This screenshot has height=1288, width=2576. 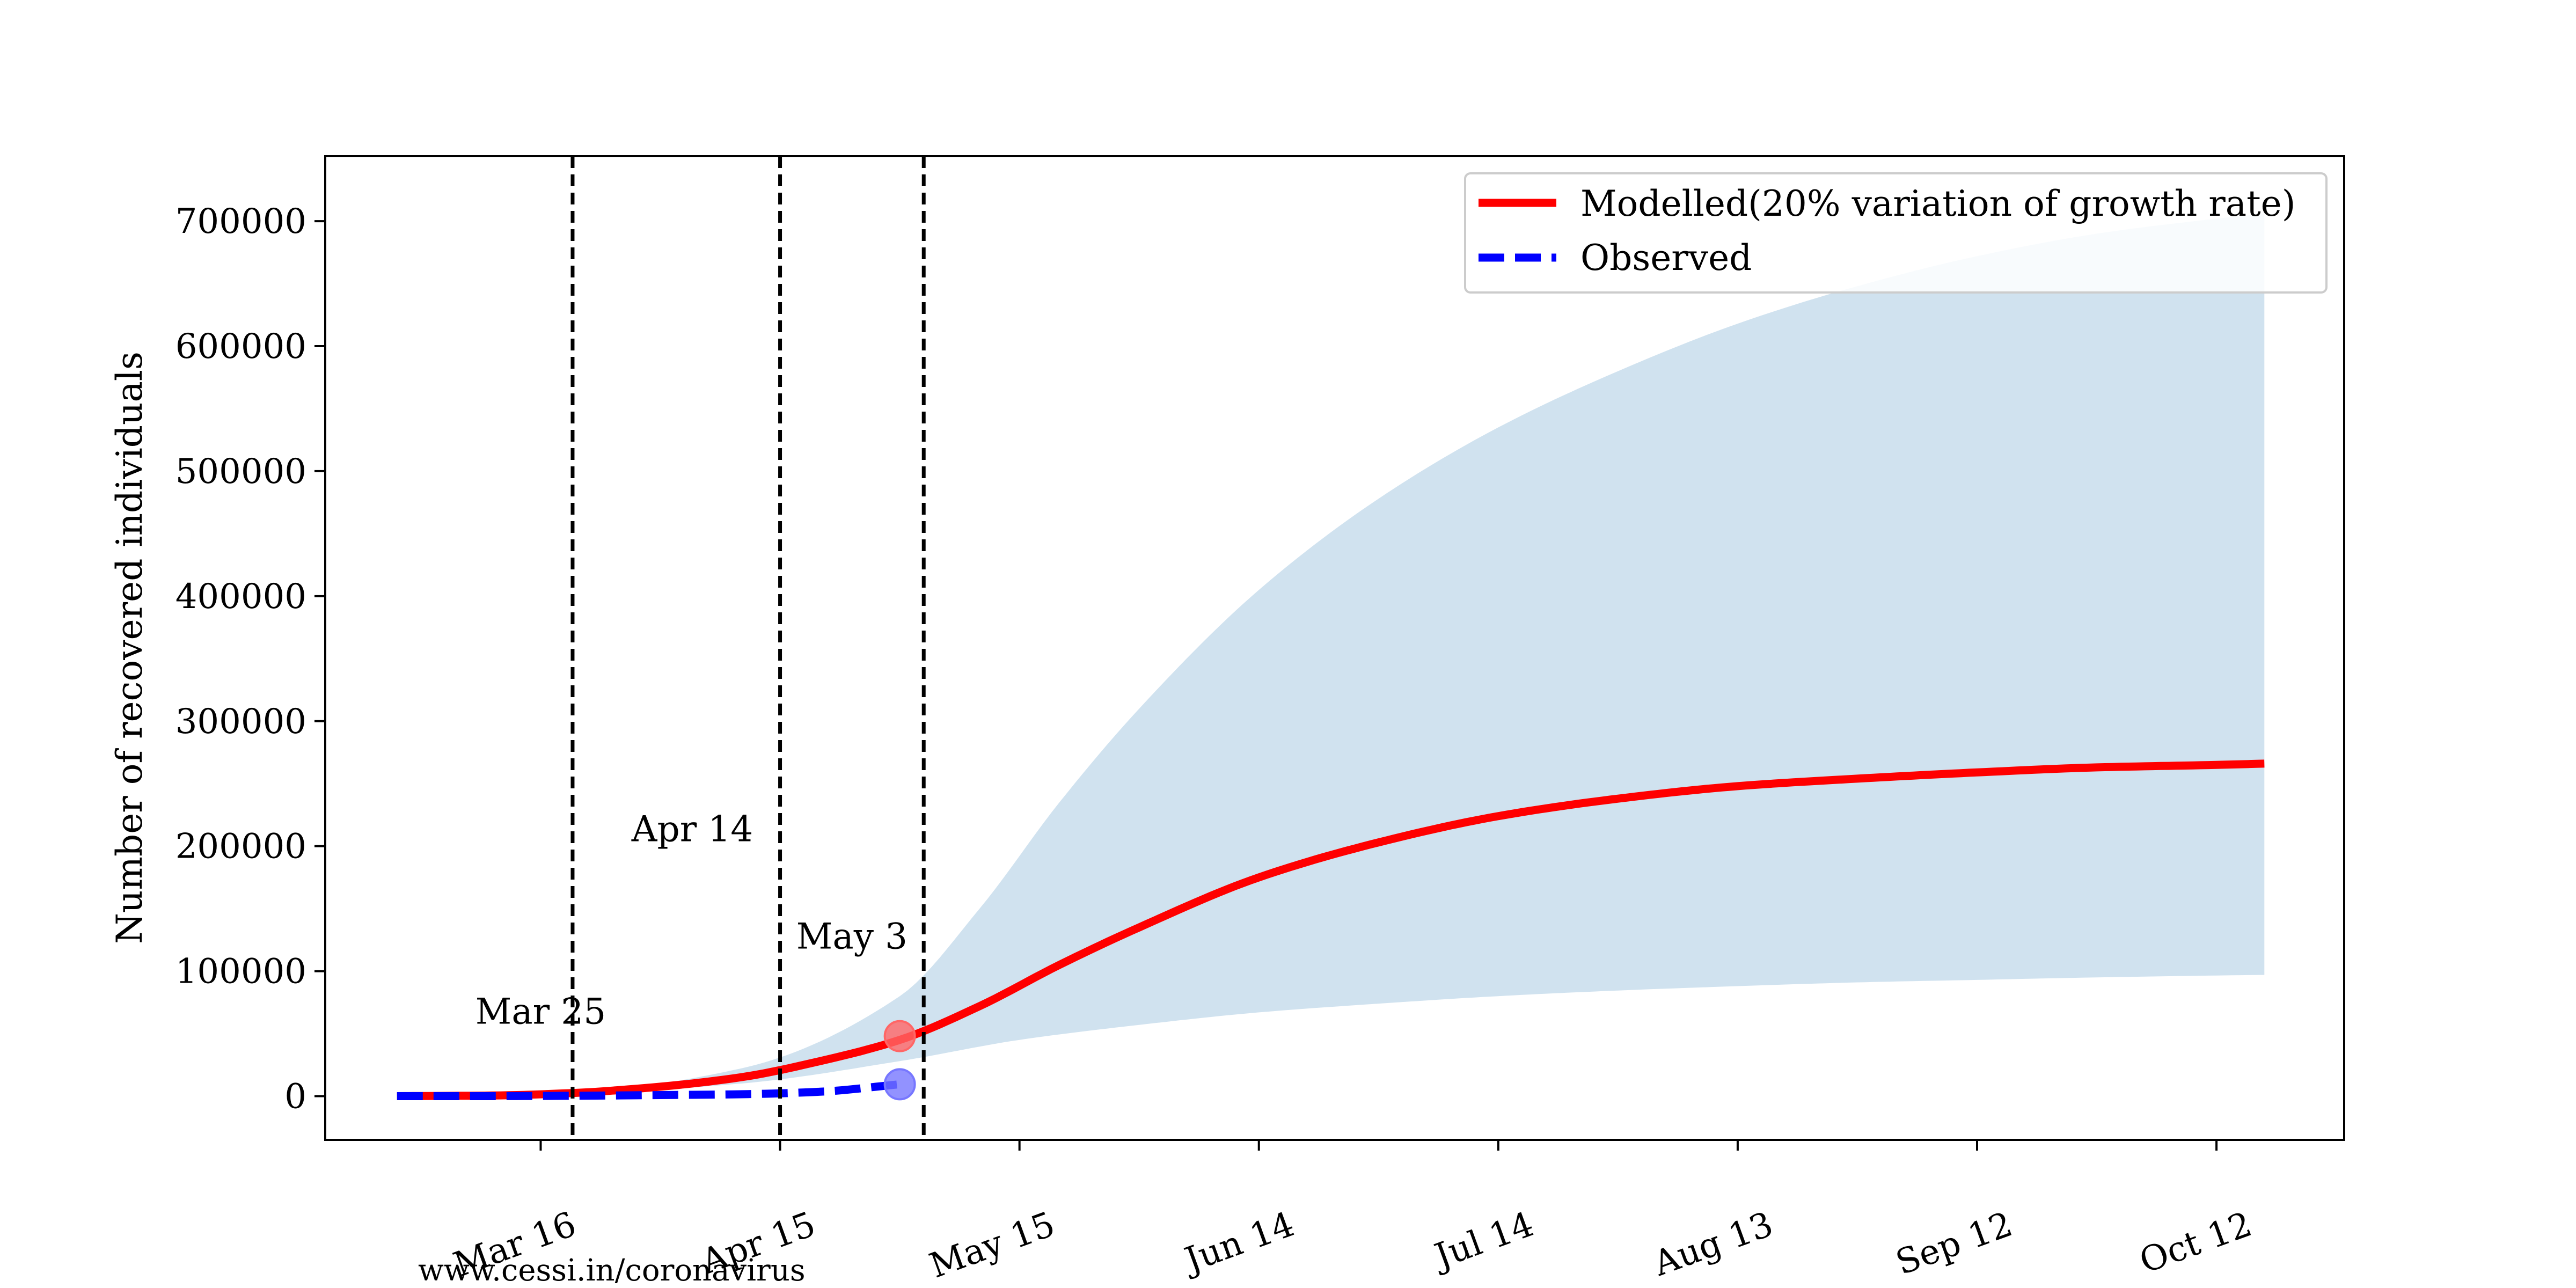 I want to click on y-tick-label: 200000, so click(x=240, y=847).